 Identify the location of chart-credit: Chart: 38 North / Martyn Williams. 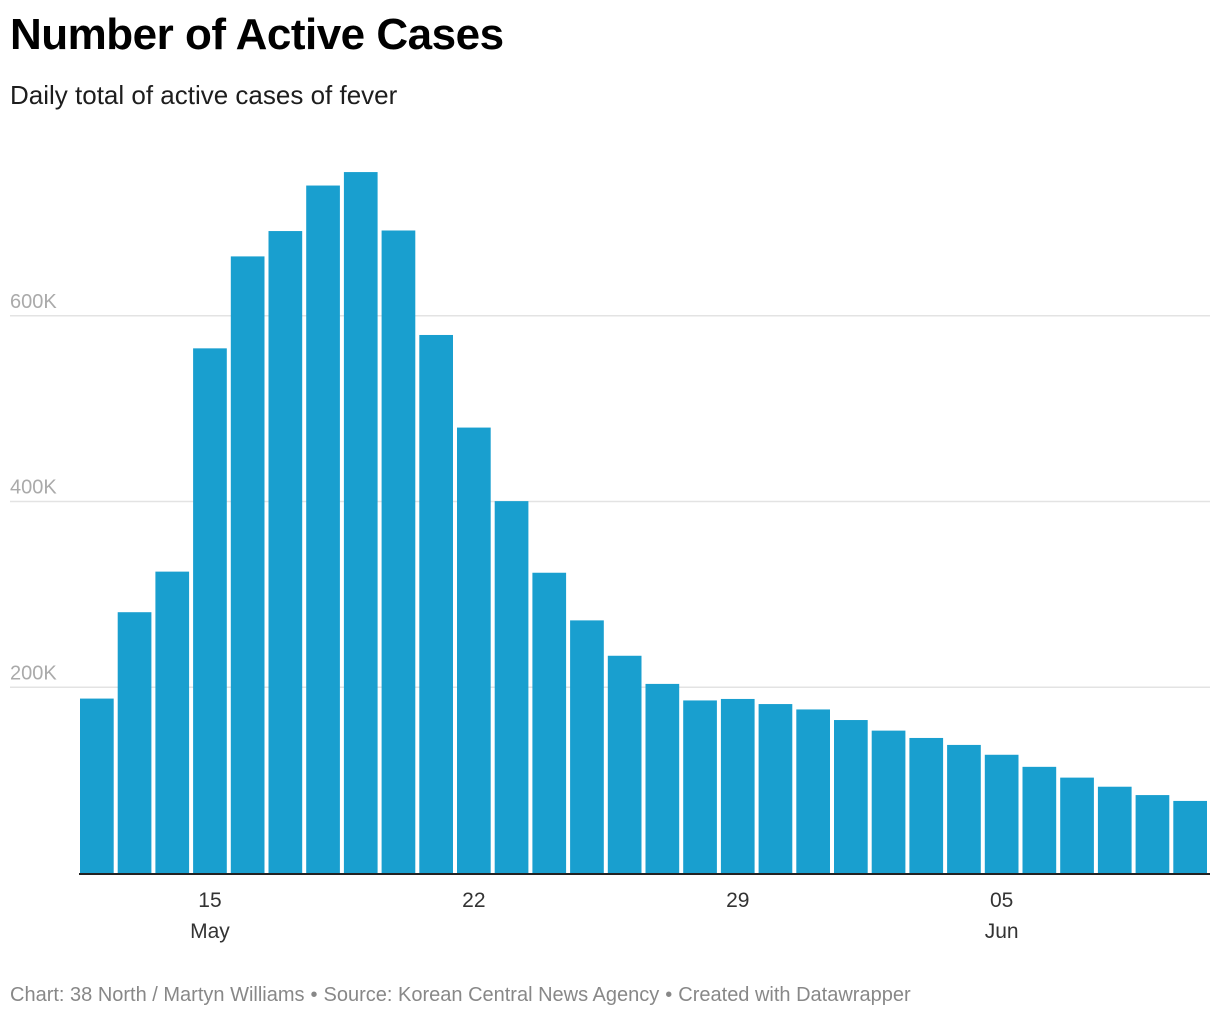
(157, 995).